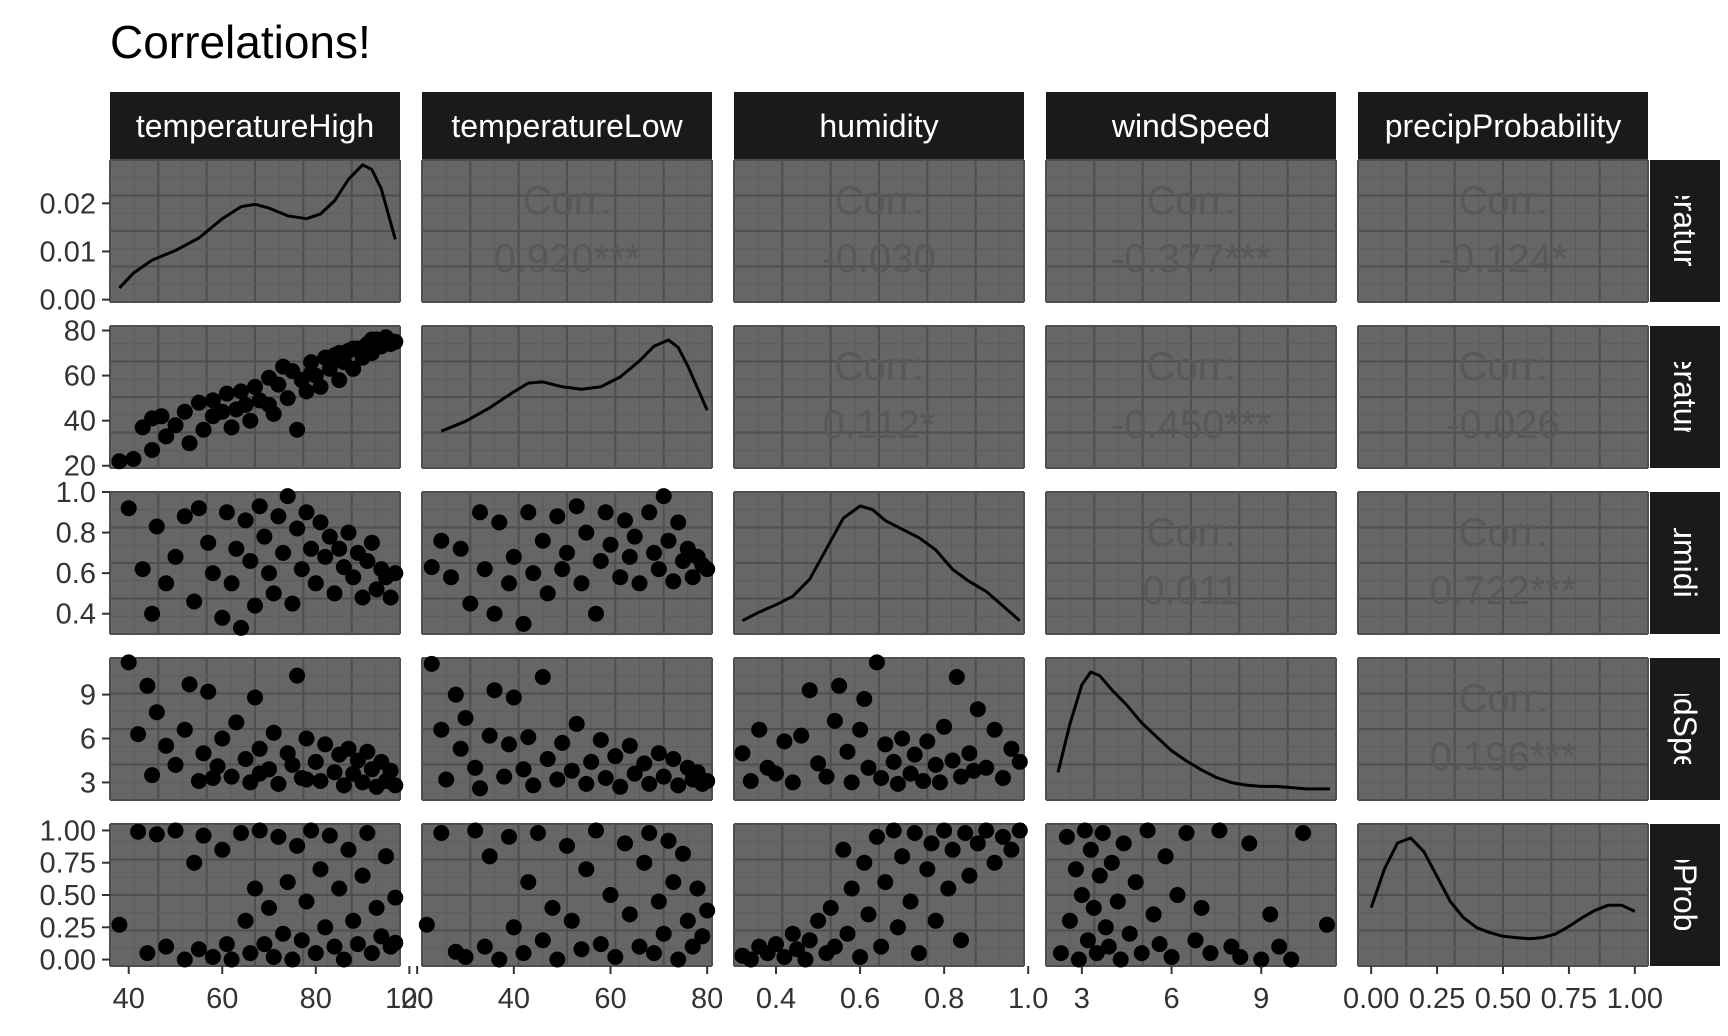 The image size is (1728, 1036). What do you see at coordinates (1028, 999) in the screenshot?
I see `x-tick-label: 1.0` at bounding box center [1028, 999].